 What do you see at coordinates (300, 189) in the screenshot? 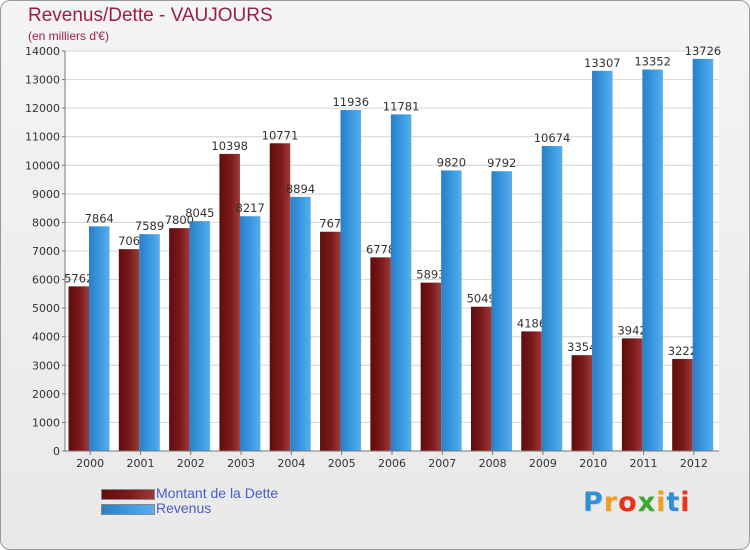
I see `value-label-revenus: 8894` at bounding box center [300, 189].